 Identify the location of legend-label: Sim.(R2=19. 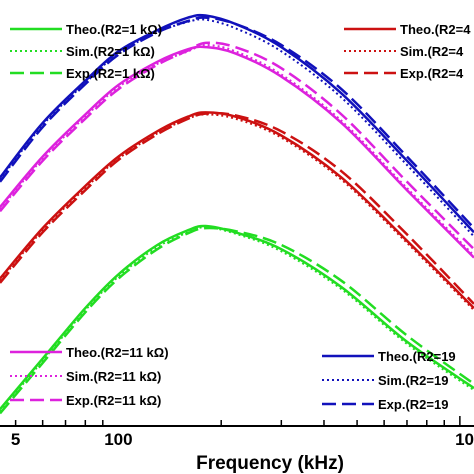
(413, 380).